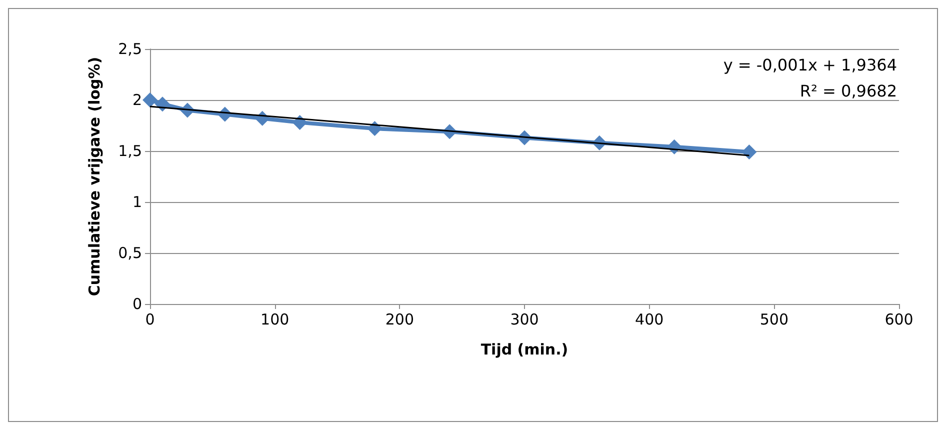 The image size is (946, 430). I want to click on y-tick-label: 0, so click(137, 304).